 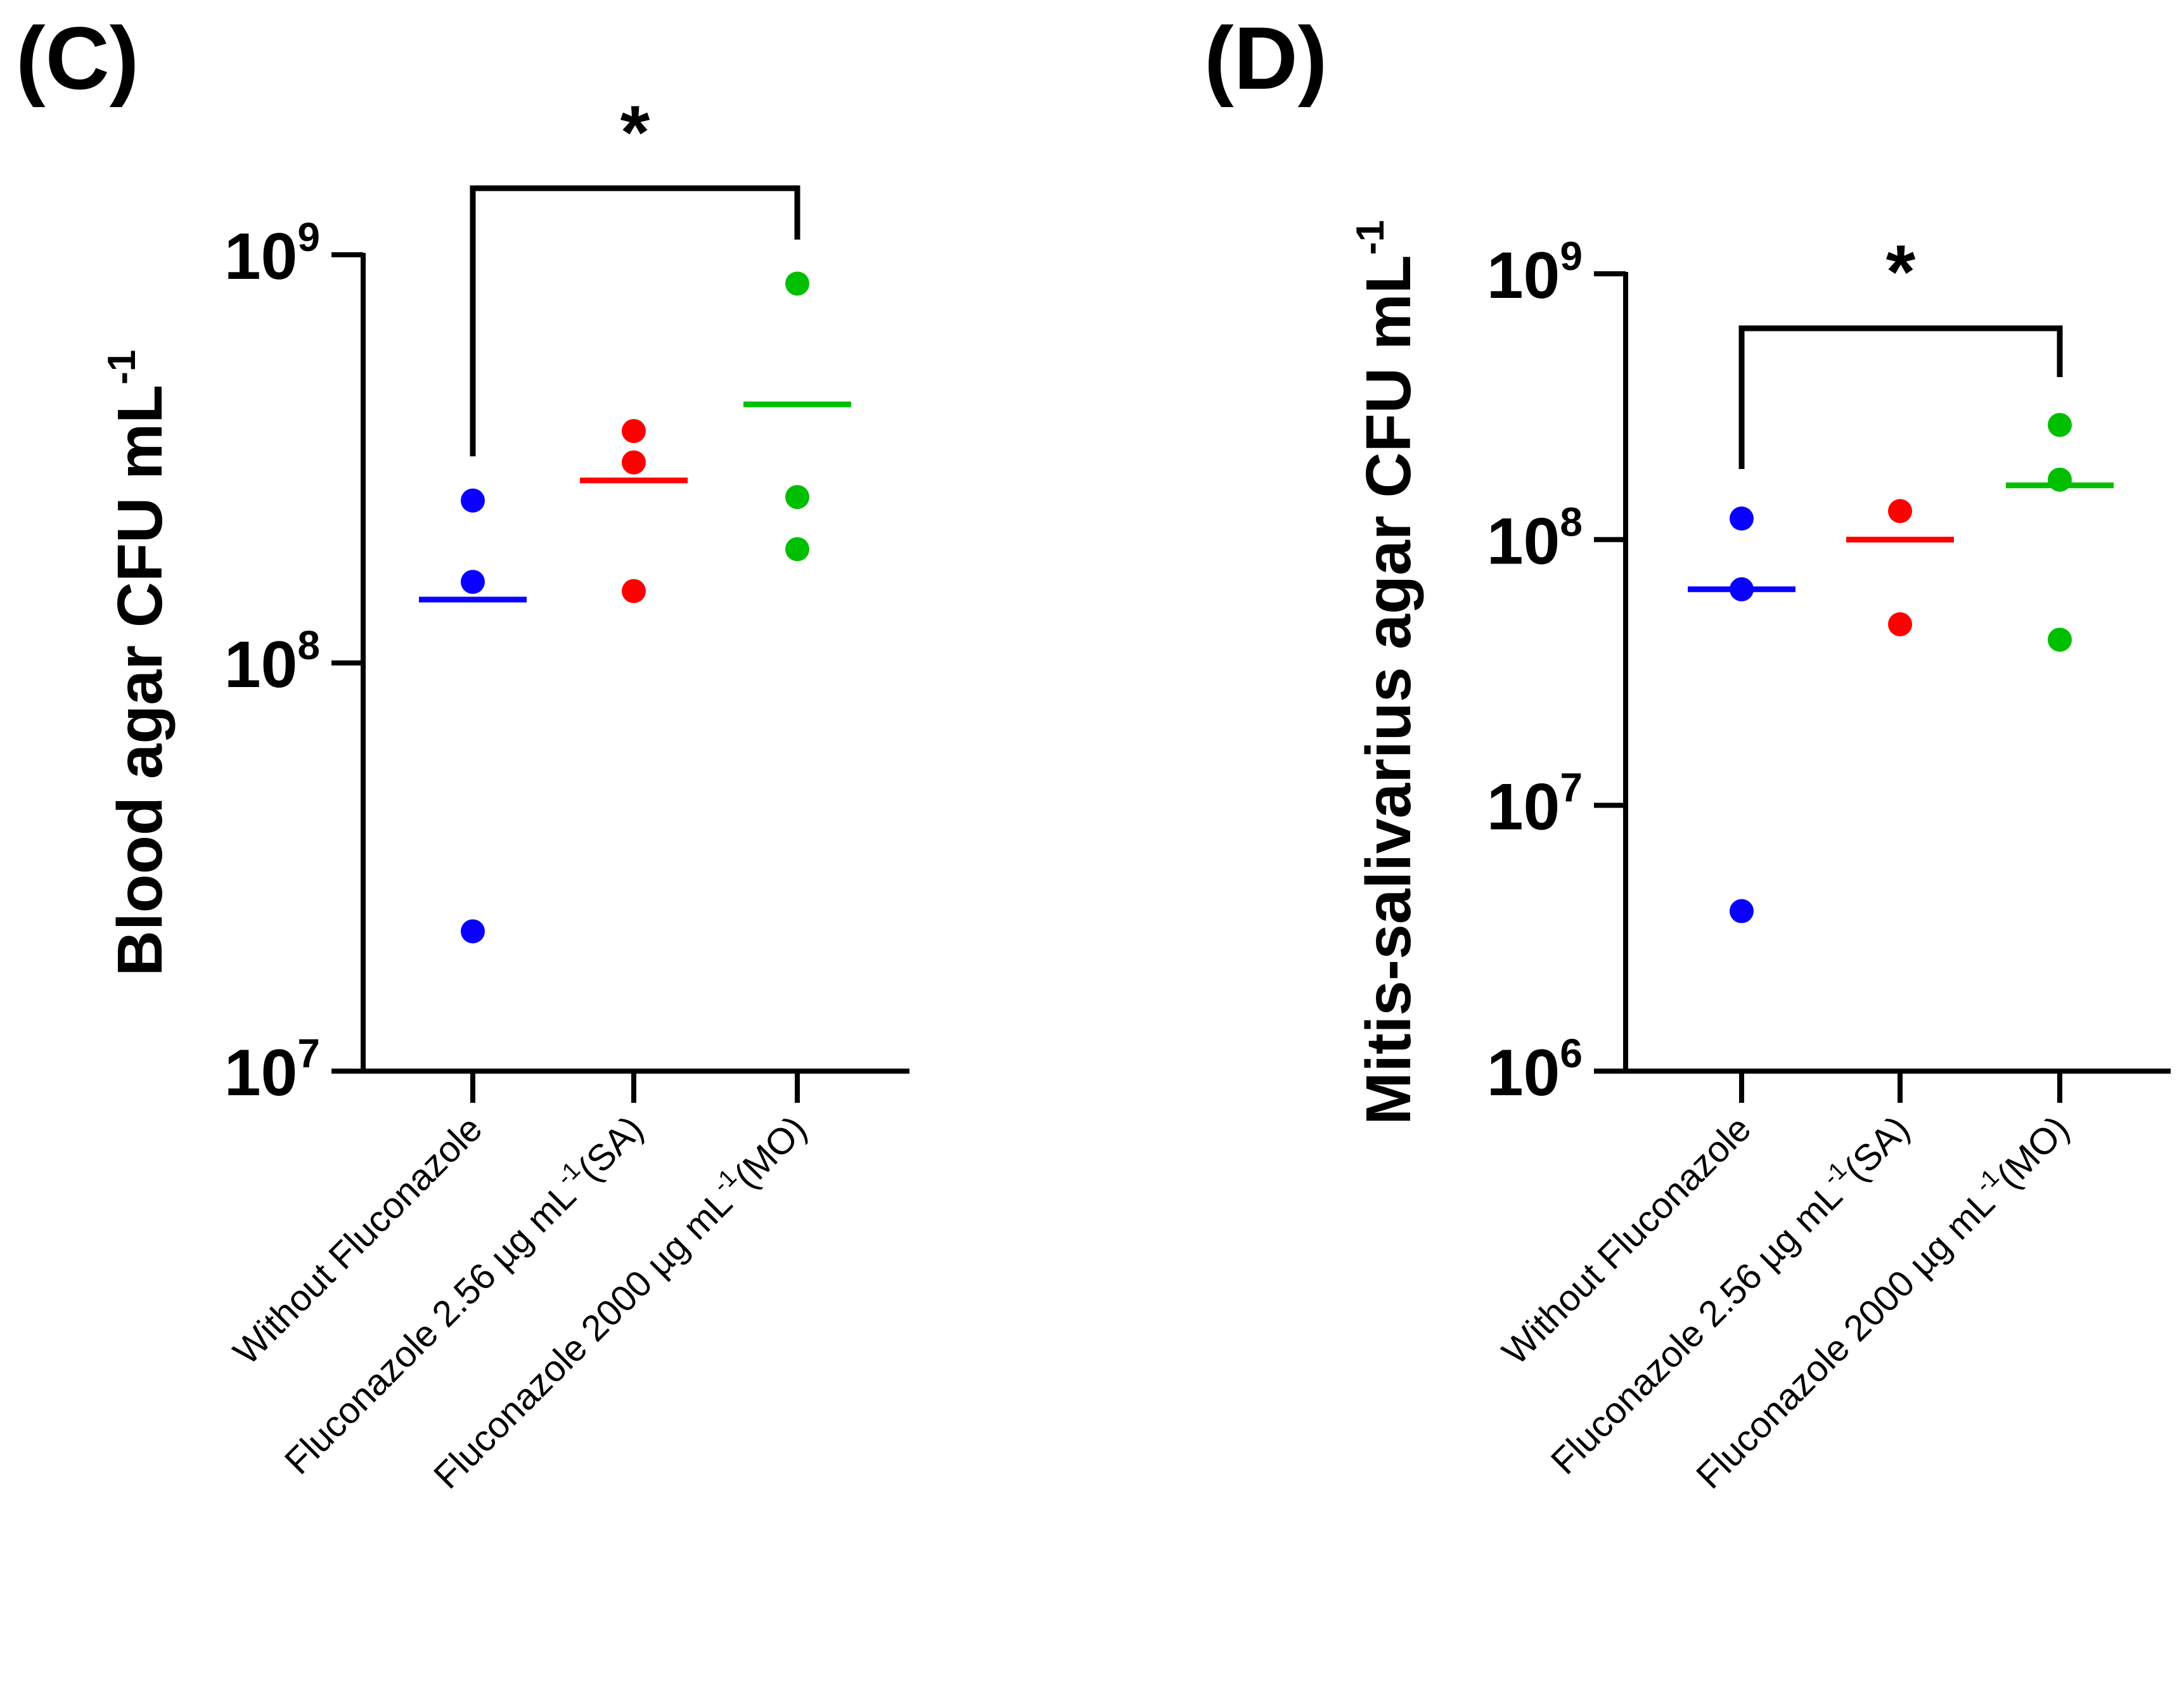 I want to click on y-axis-title: Mitis-salivarius agar CFU mL-1, so click(x=1386, y=672).